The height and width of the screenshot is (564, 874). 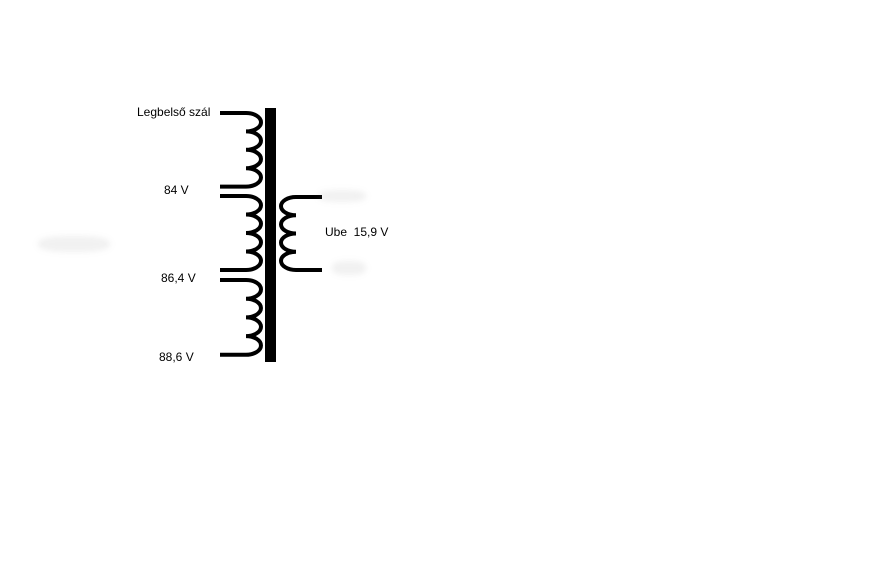 What do you see at coordinates (300, 233) in the screenshot?
I see `secondary-winding` at bounding box center [300, 233].